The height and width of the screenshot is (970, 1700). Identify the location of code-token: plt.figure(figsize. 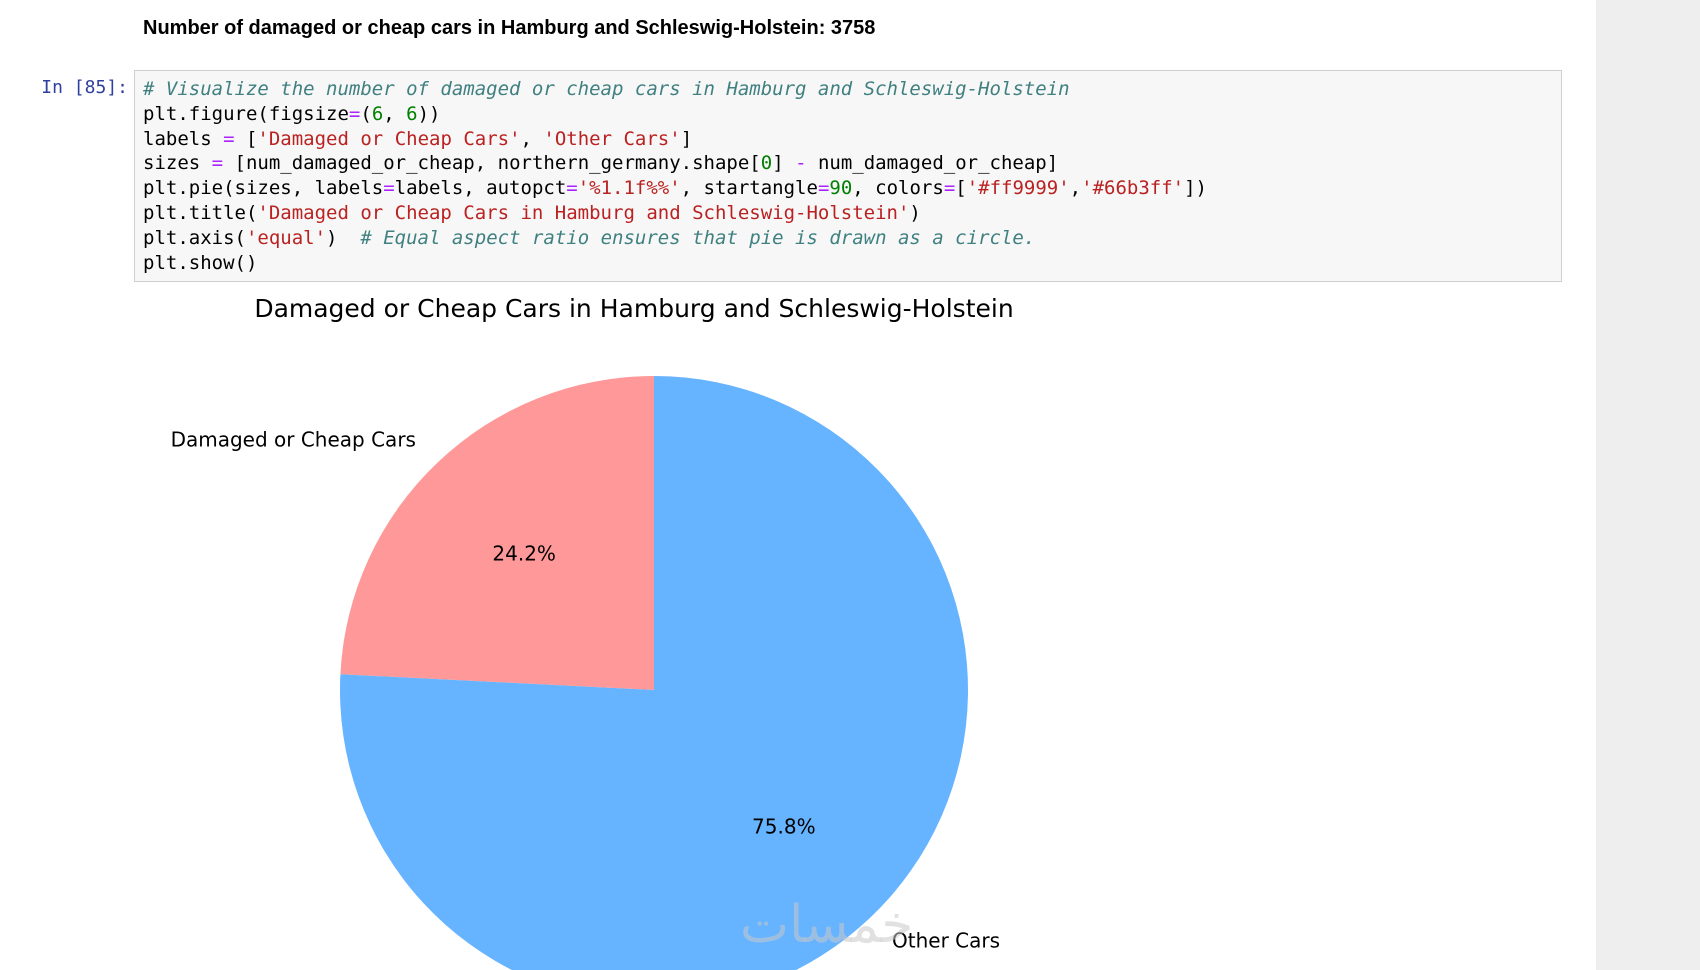
(246, 113).